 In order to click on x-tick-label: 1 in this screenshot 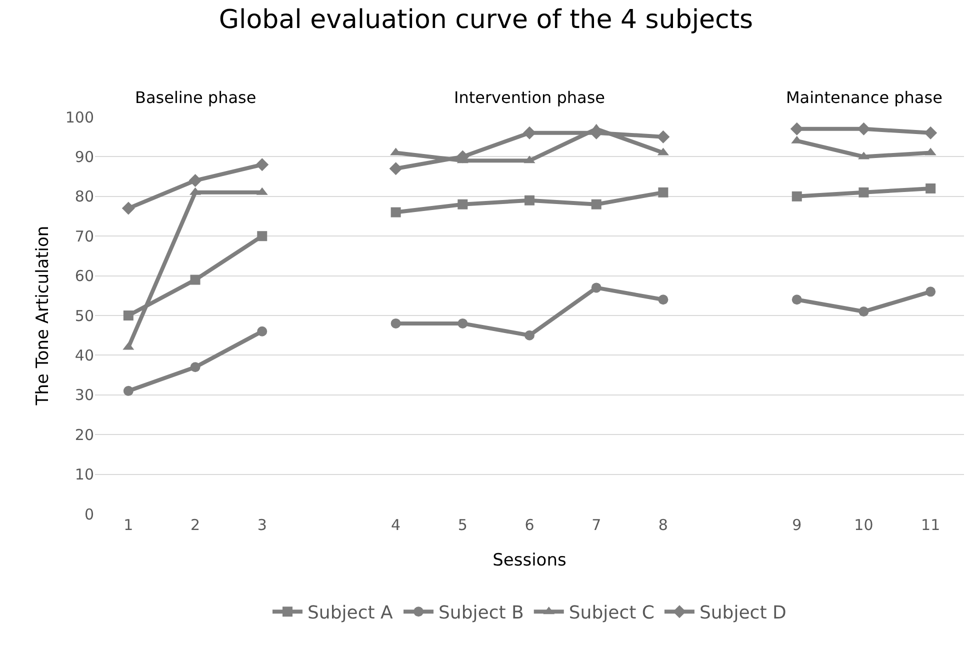, I will do `click(129, 525)`.